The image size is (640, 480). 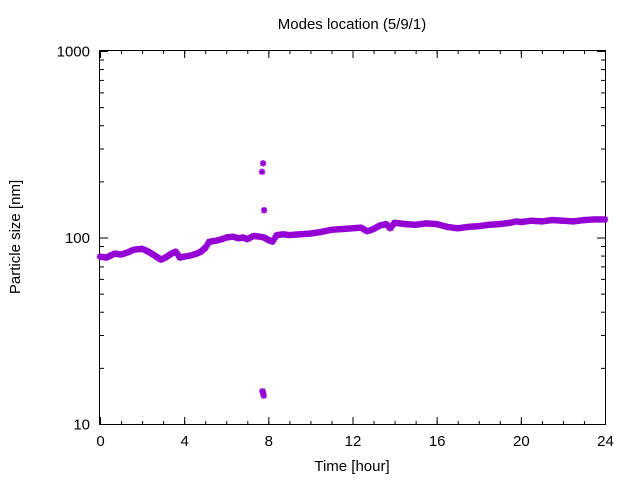 What do you see at coordinates (351, 466) in the screenshot?
I see `x-axis-label: Time [hour]` at bounding box center [351, 466].